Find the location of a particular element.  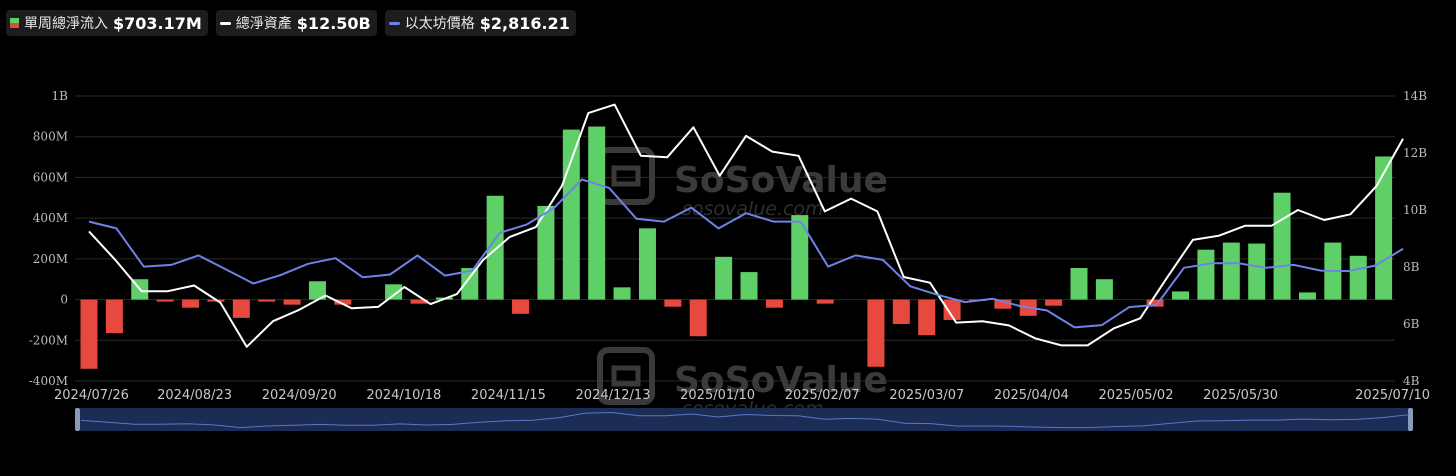

x-tick-label: 2025/05/30 is located at coordinates (1240, 395).